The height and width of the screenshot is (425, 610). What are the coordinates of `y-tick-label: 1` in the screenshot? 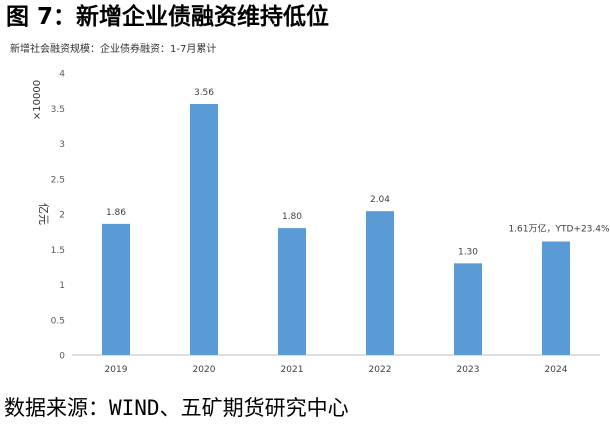 It's located at (62, 286).